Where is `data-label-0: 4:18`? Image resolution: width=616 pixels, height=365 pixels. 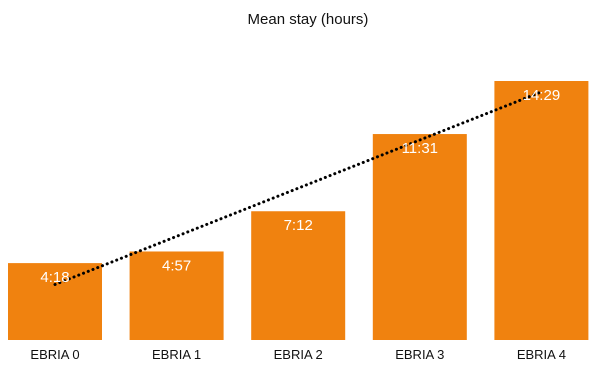 data-label-0: 4:18 is located at coordinates (54, 277).